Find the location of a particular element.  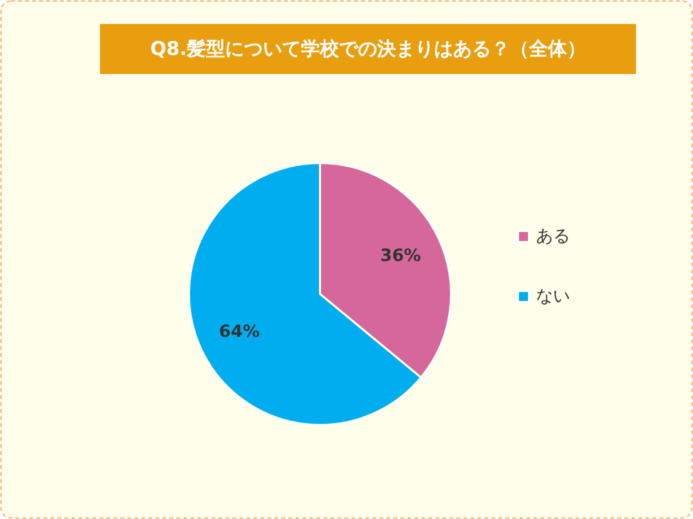

data-label: 64% is located at coordinates (239, 332).